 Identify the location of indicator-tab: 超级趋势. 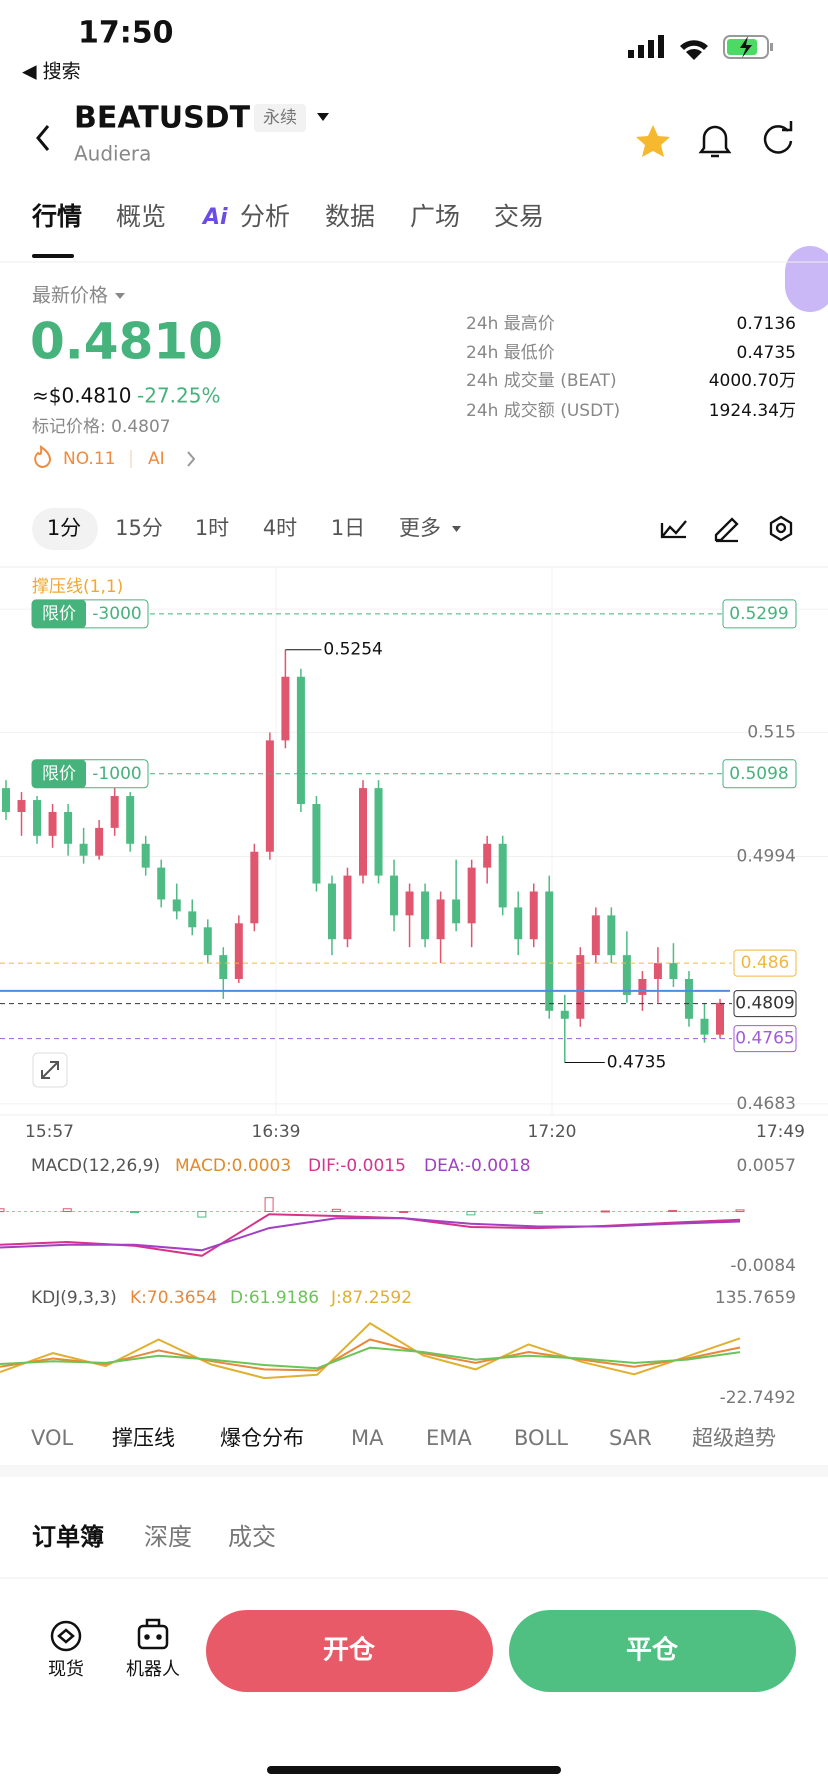
(734, 1438).